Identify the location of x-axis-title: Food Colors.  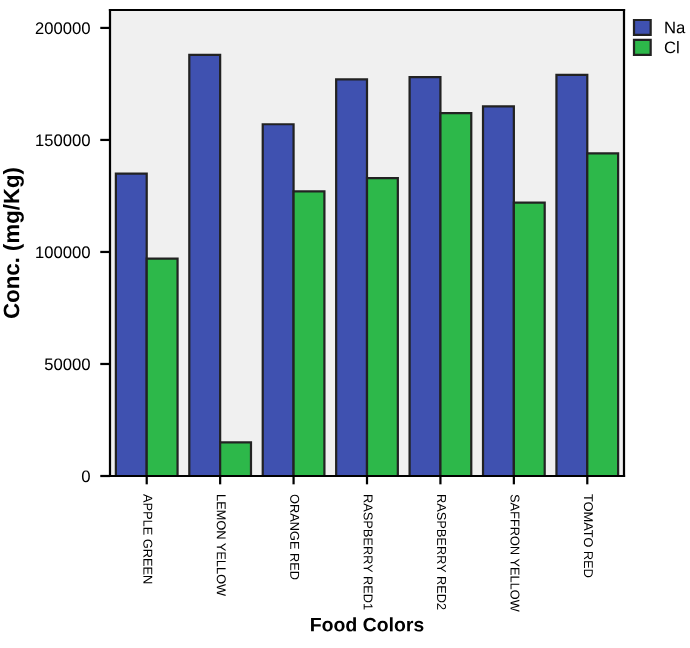
(367, 624).